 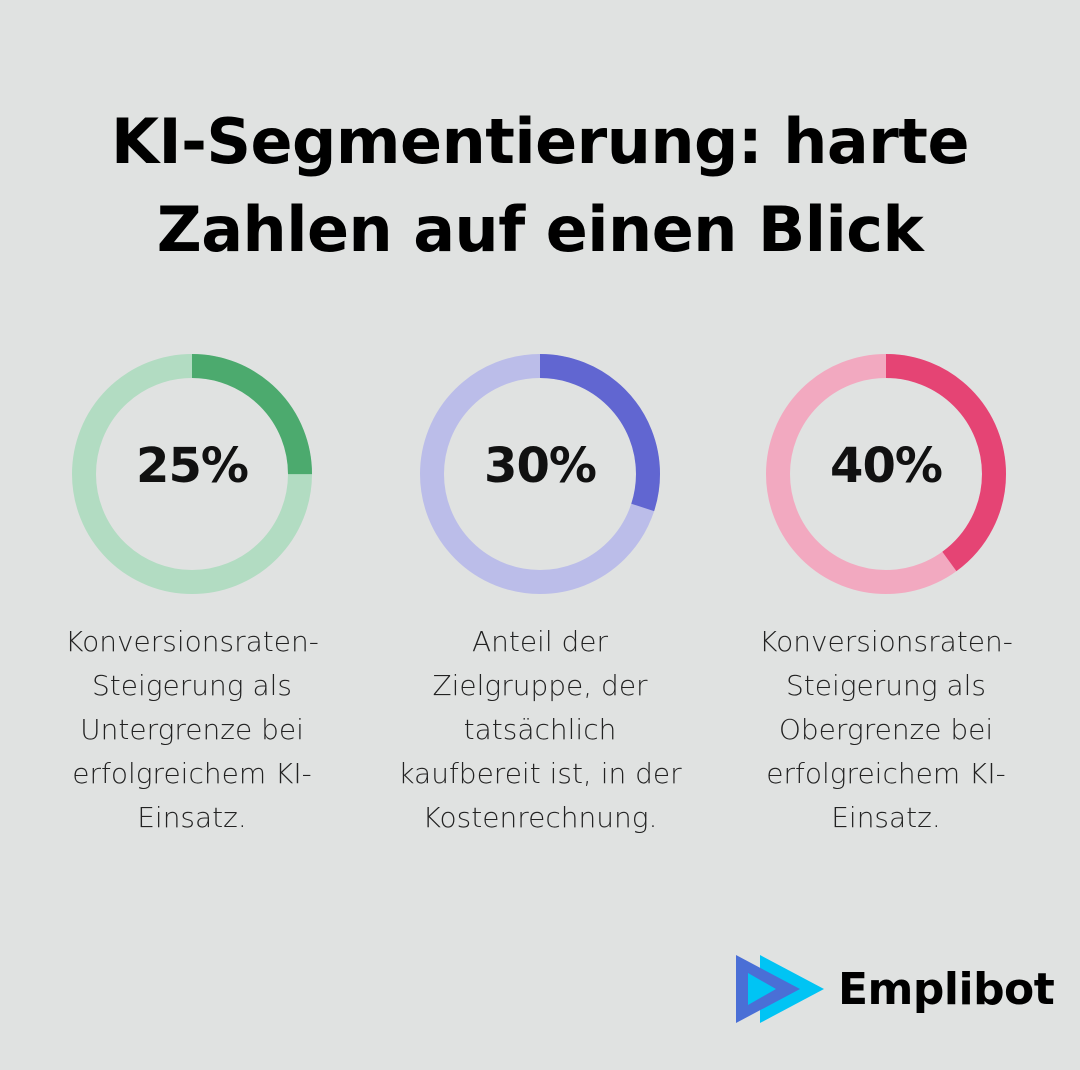 I want to click on title-line-2: Zahlen auf einen Blick, so click(x=540, y=229).